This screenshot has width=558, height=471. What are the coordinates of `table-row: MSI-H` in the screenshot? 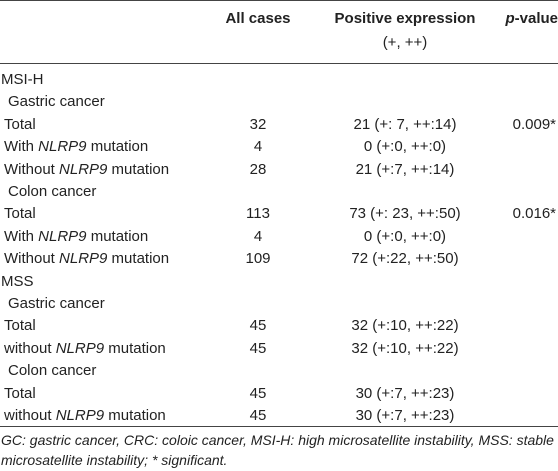 It's located at (279, 80).